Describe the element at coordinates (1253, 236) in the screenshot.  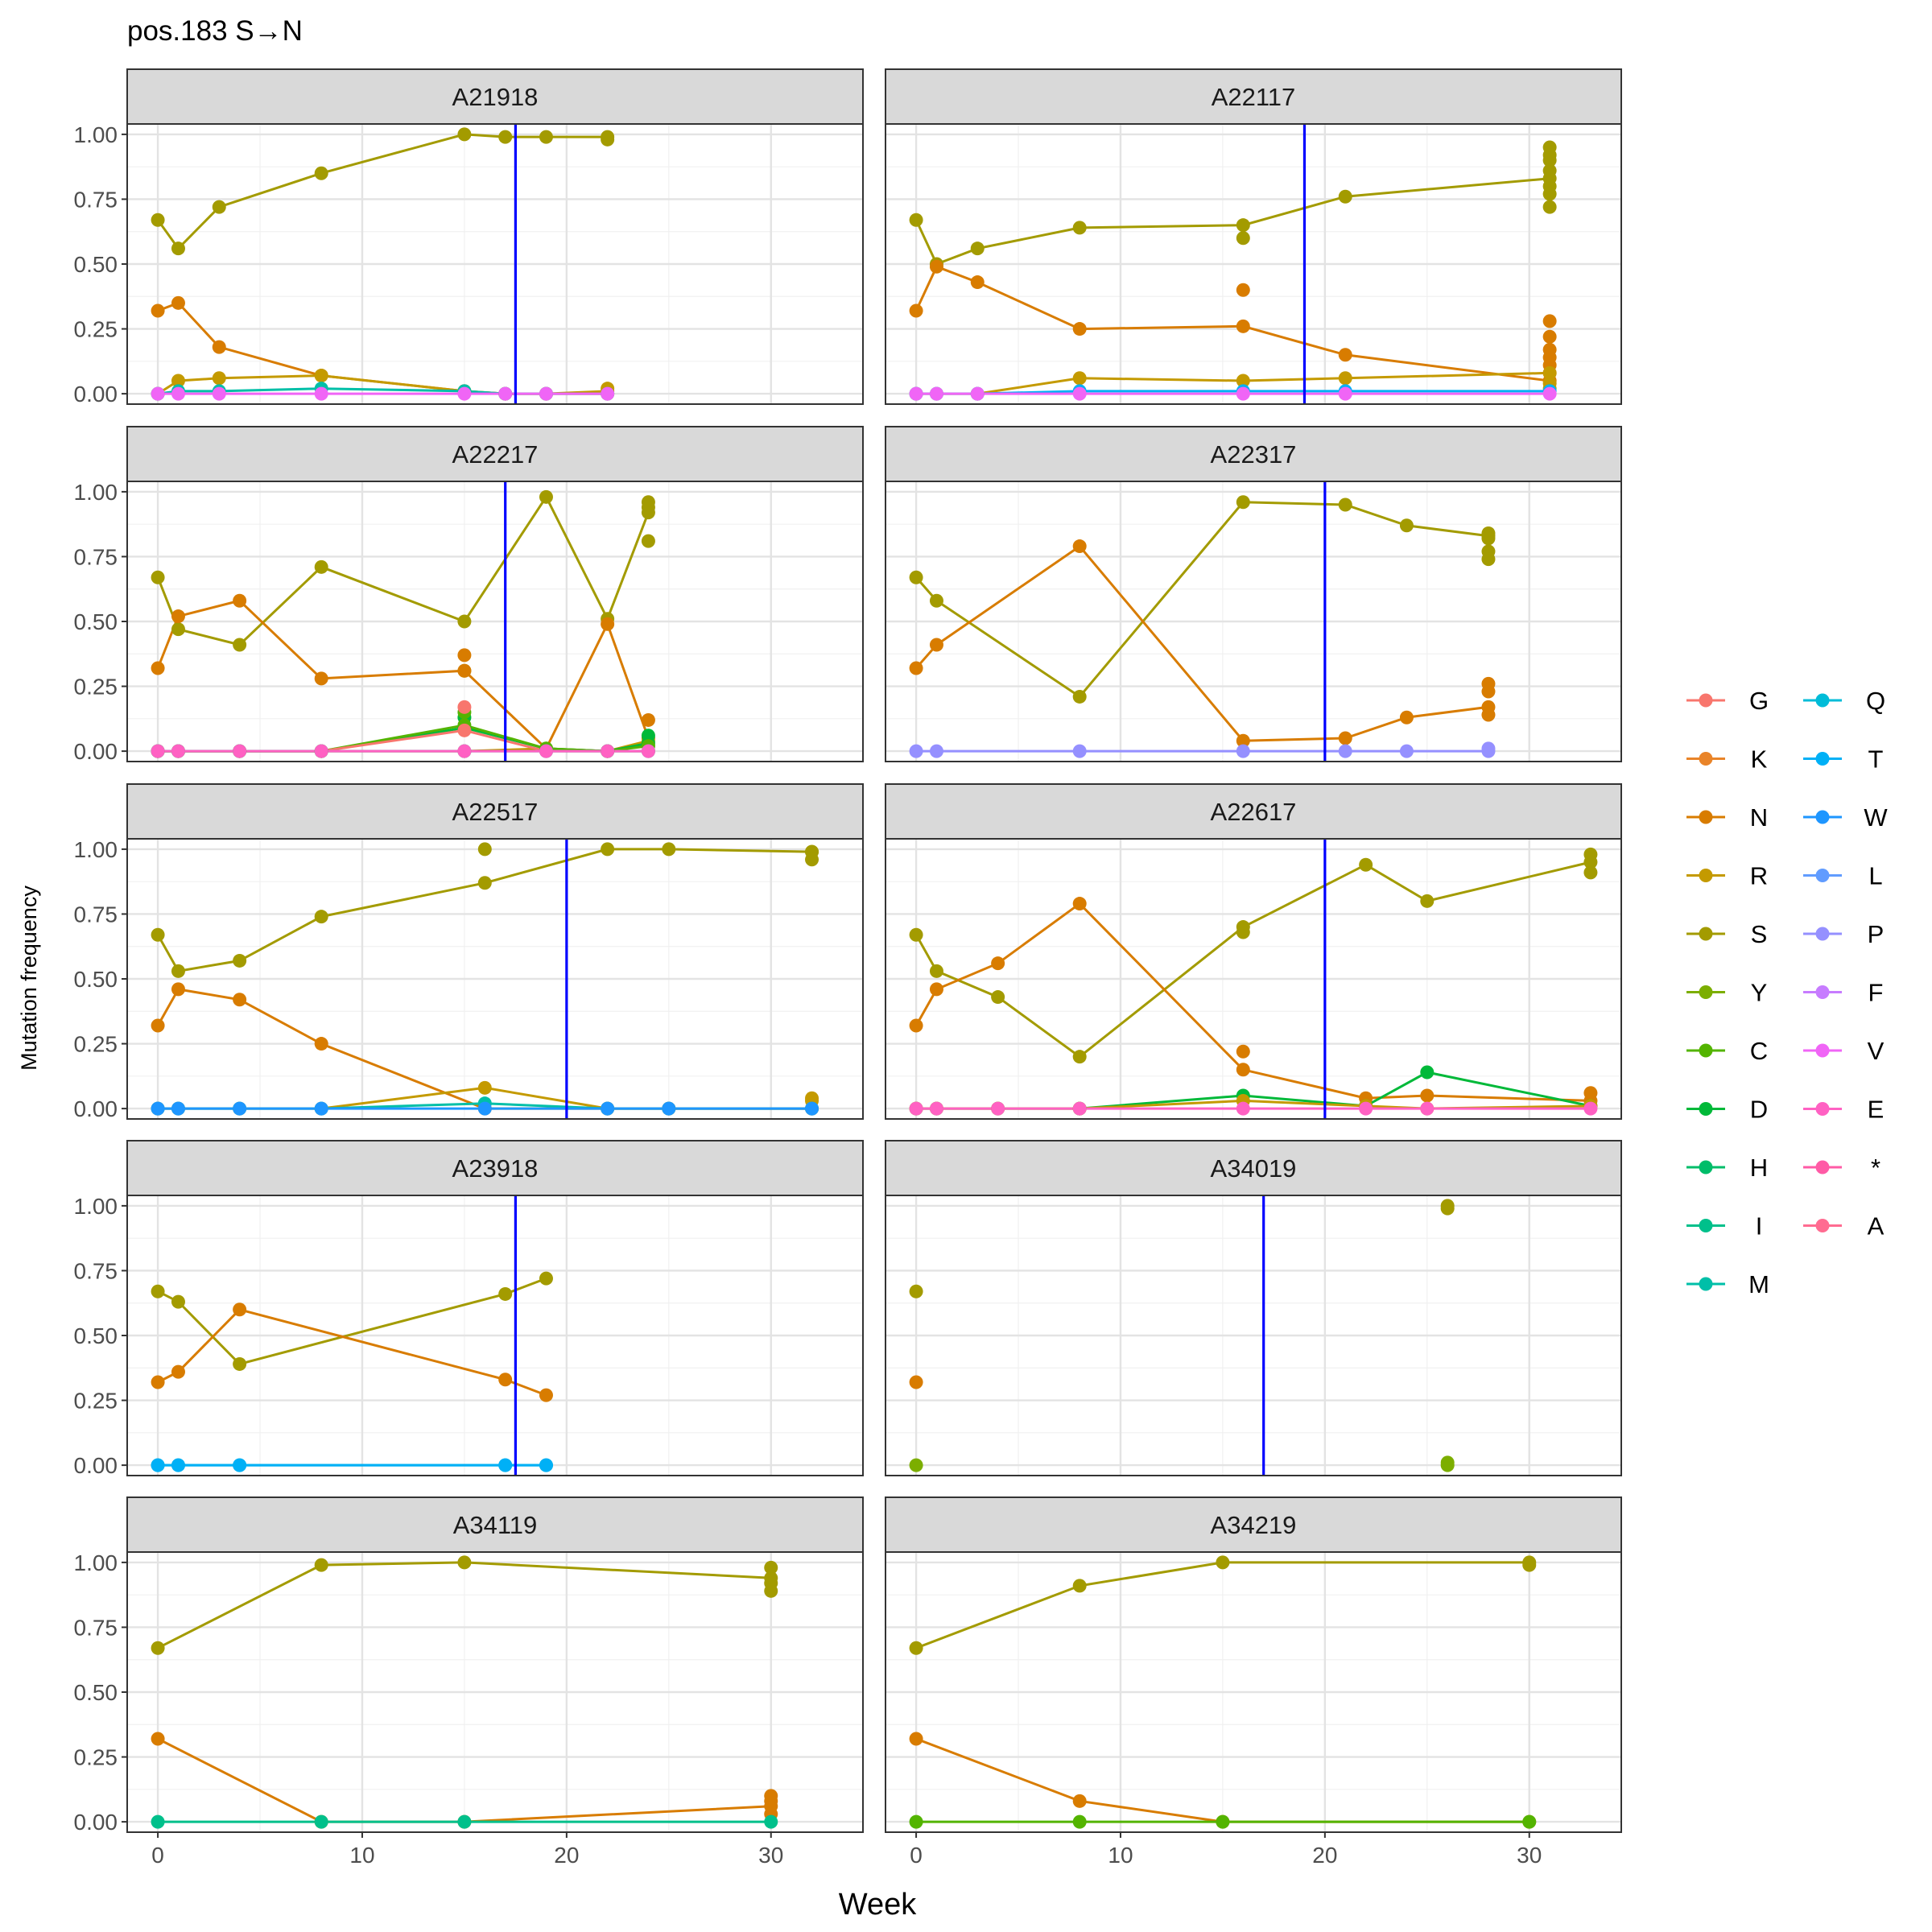
I see `panel-A22117: A22117` at that location.